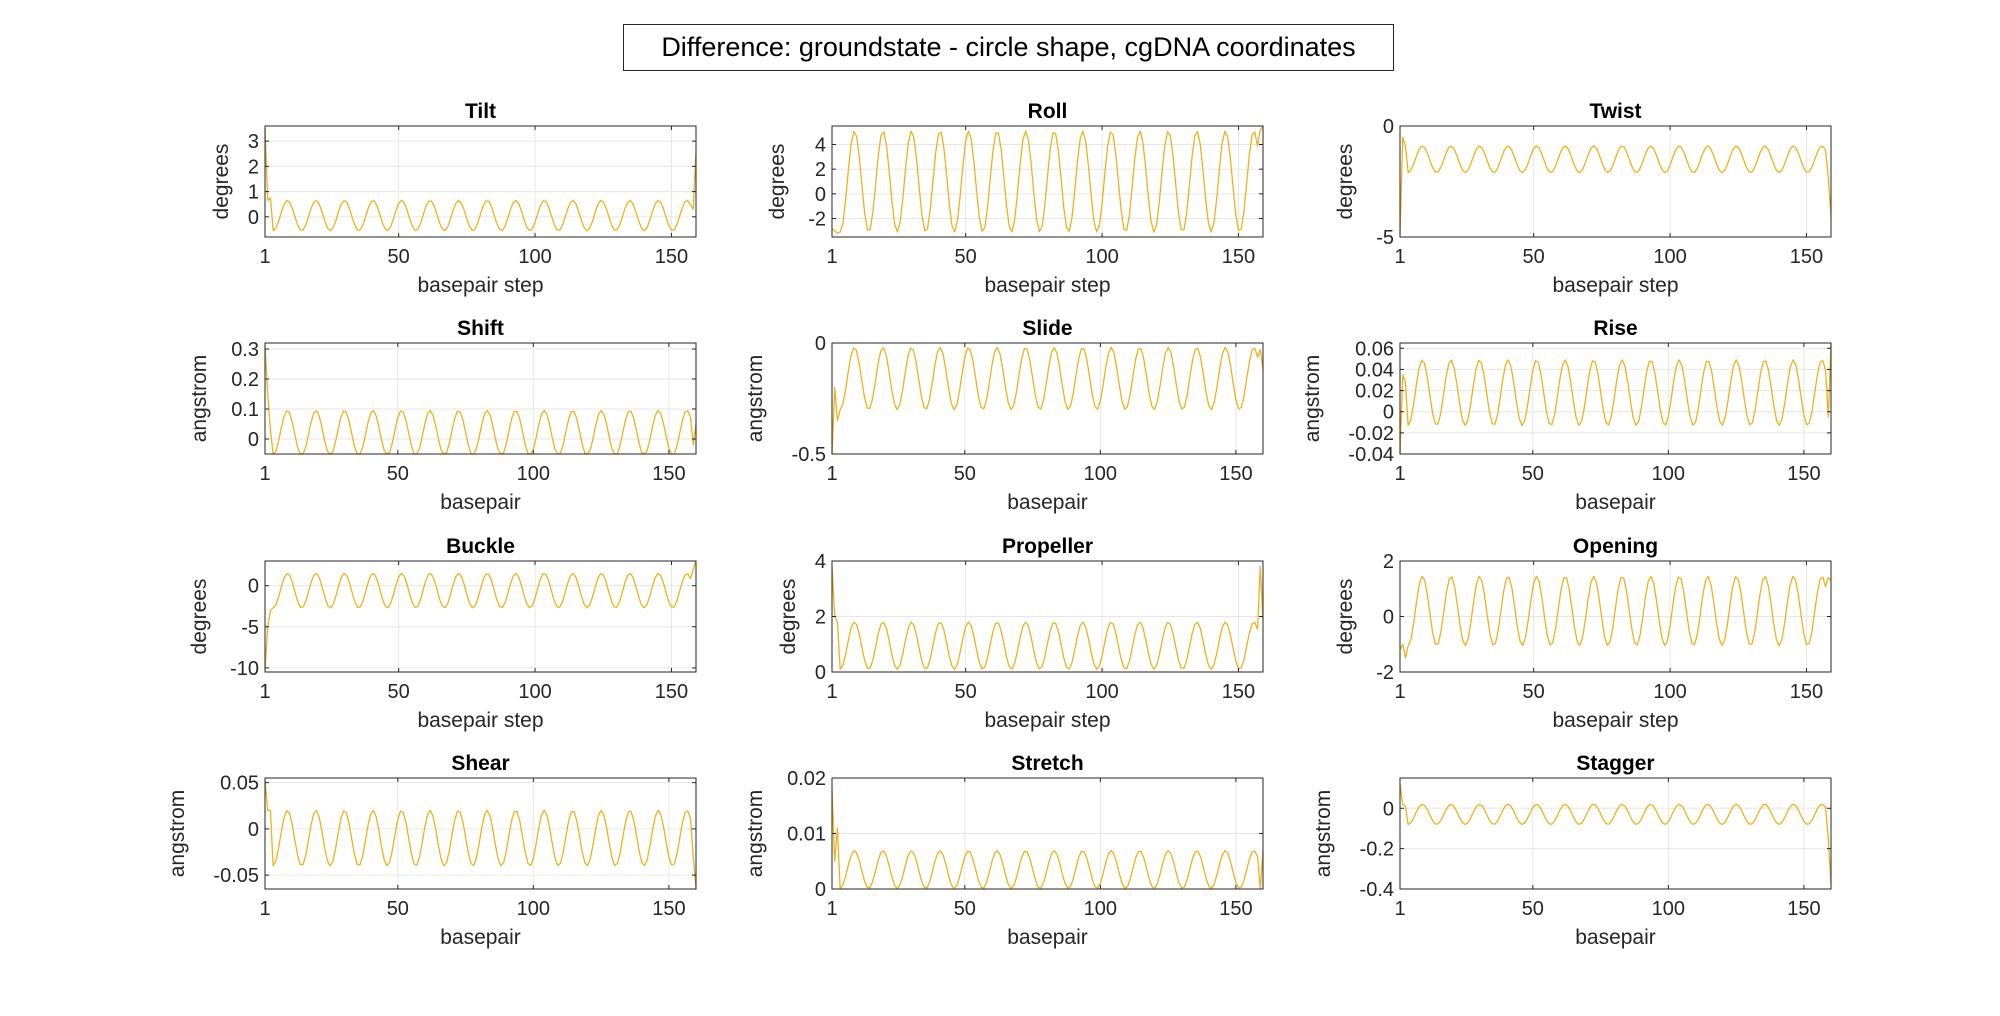  Describe the element at coordinates (1615, 546) in the screenshot. I see `subplot-title: Opening` at that location.